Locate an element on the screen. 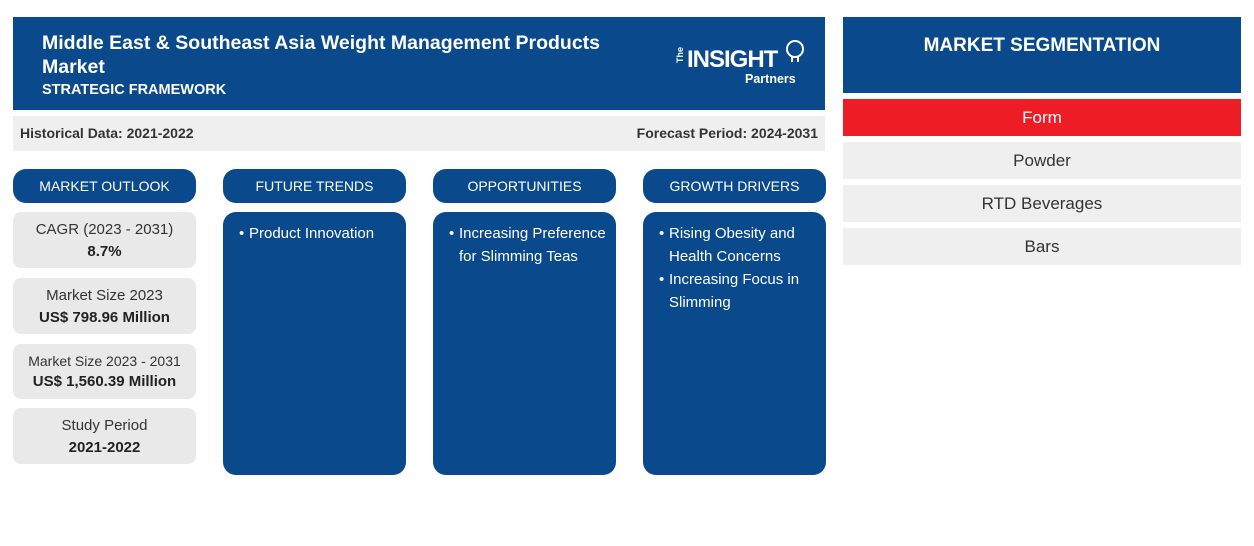 This screenshot has width=1254, height=546. stat-value: 8.7% is located at coordinates (104, 251).